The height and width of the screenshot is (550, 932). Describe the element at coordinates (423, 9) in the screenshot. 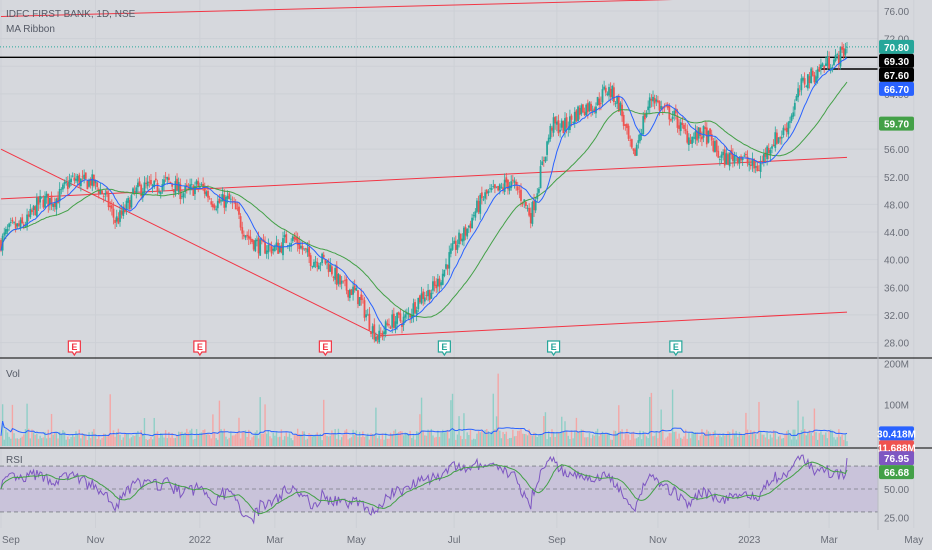

I see `trend-line-channel-top` at that location.